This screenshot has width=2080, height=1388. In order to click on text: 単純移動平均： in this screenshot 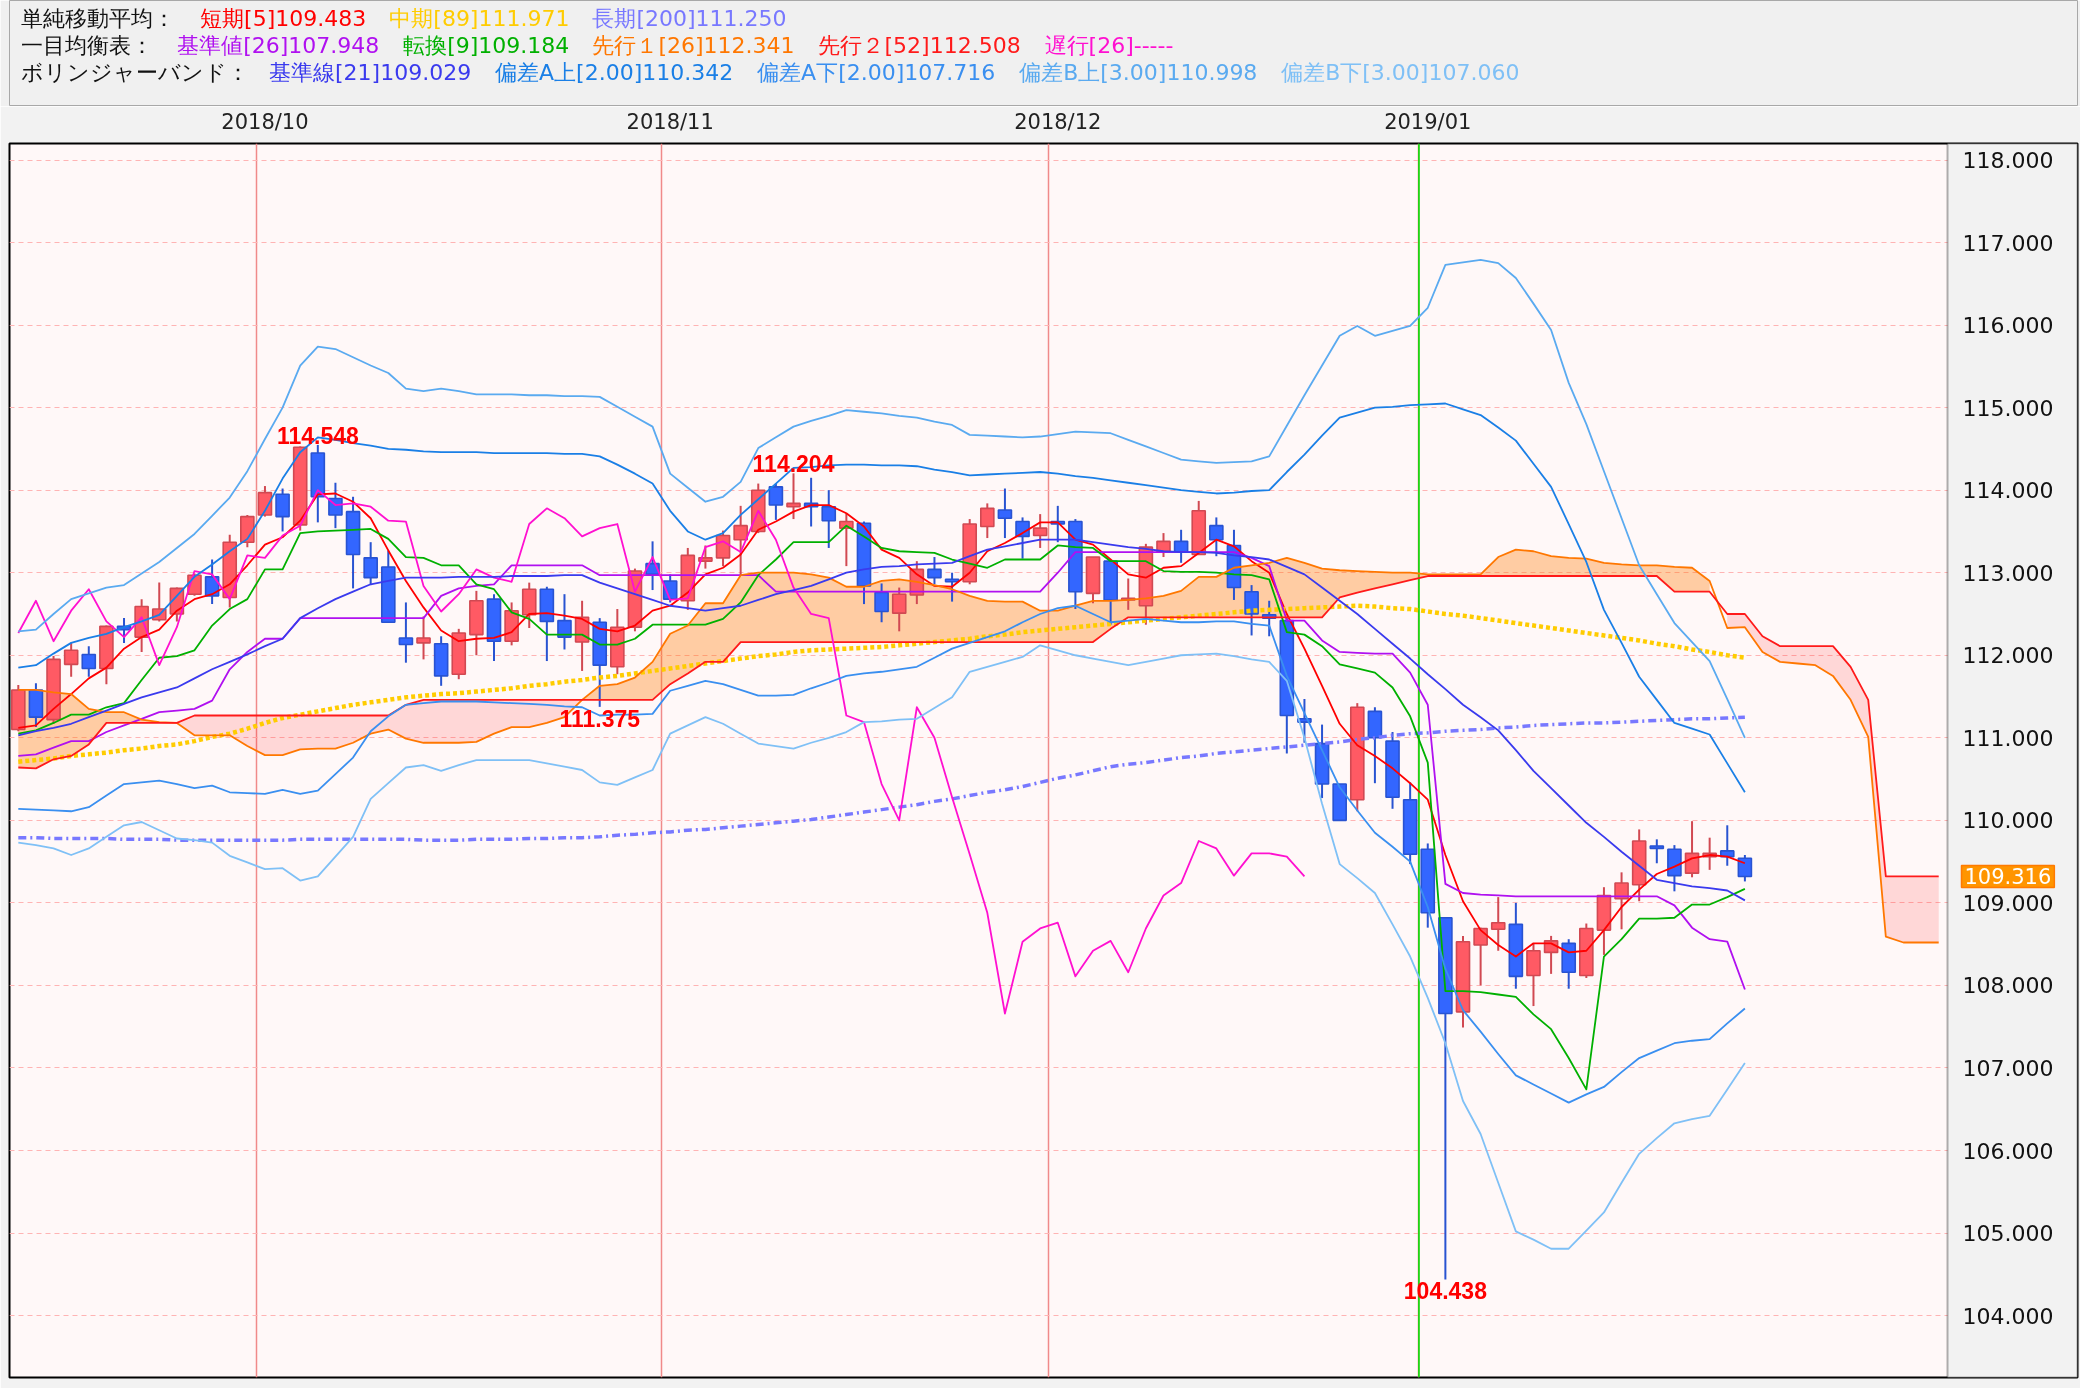, I will do `click(98, 18)`.